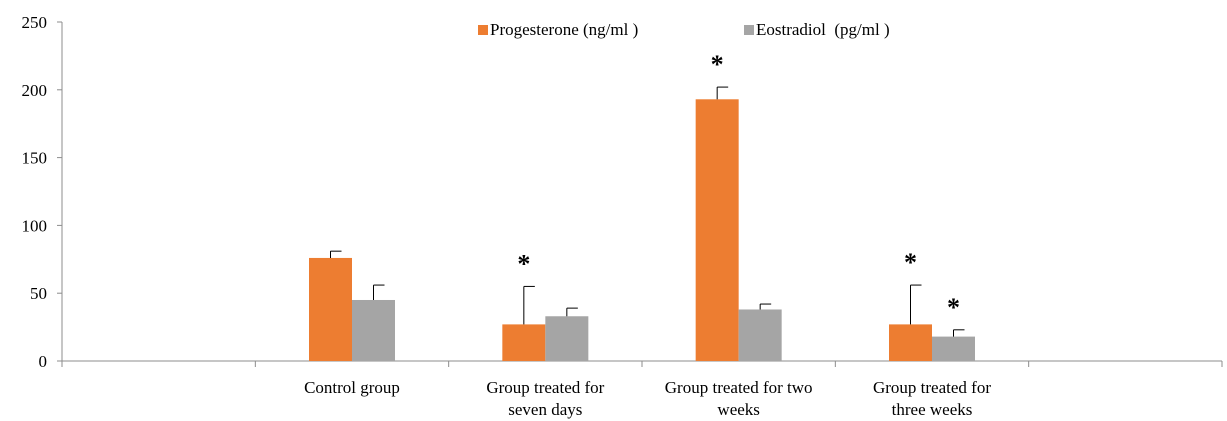 The image size is (1227, 421). What do you see at coordinates (932, 398) in the screenshot?
I see `category-label: Group treated for three weeks` at bounding box center [932, 398].